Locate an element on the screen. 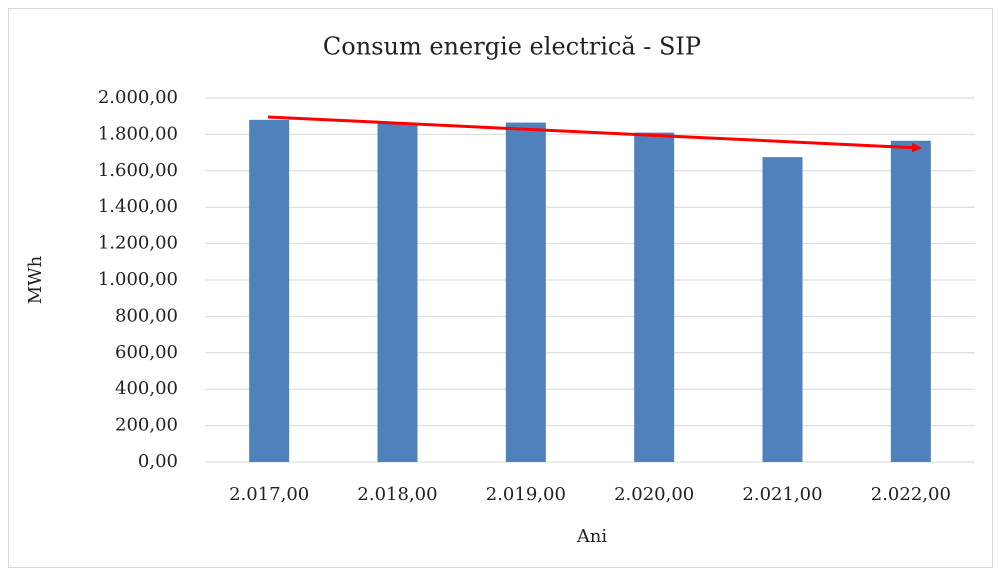  x-tick-label: 2.019,00 is located at coordinates (526, 494).